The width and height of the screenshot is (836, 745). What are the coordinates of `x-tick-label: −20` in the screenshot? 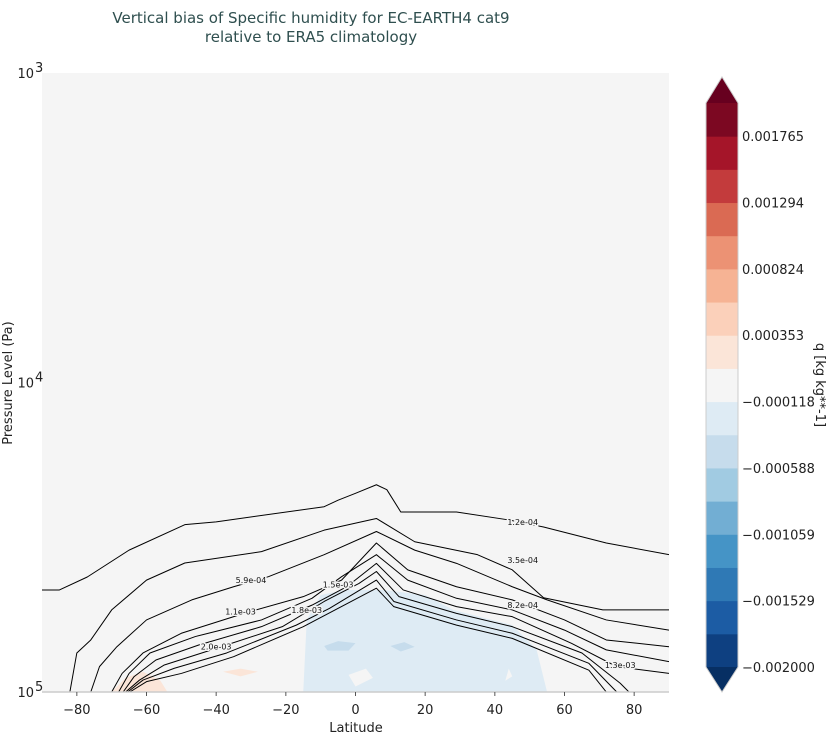 It's located at (285, 710).